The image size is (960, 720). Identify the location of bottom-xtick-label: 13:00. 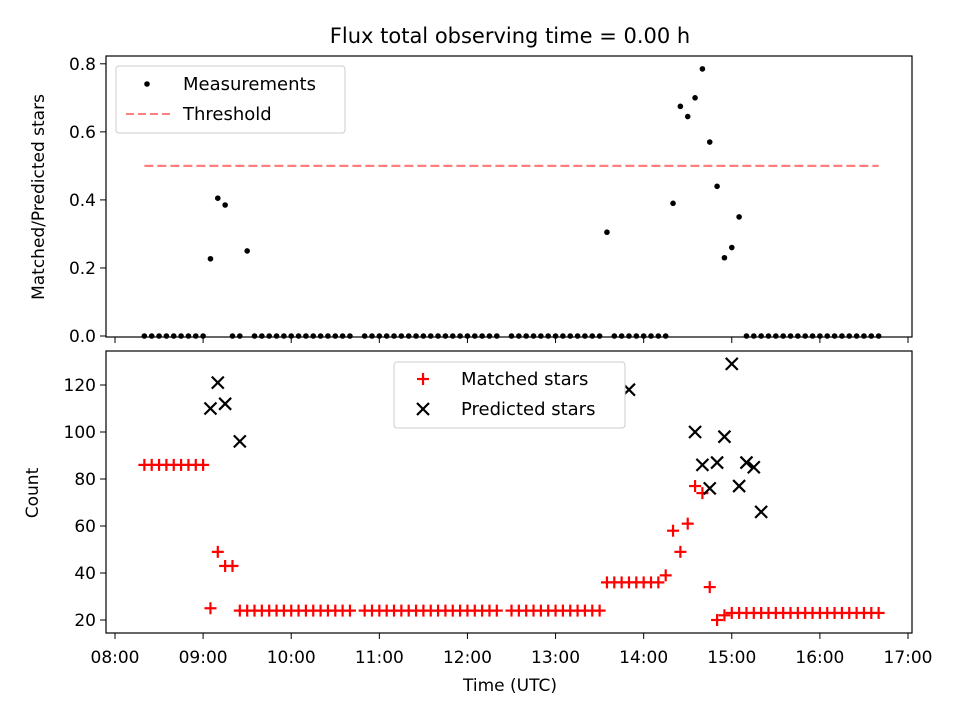
(555, 658).